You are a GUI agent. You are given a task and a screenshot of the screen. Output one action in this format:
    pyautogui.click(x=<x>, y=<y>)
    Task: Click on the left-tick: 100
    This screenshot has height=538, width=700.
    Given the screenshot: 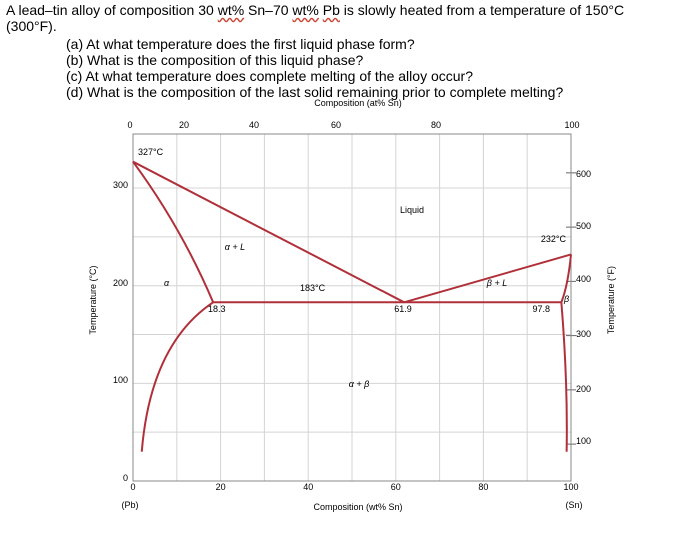 What is the action you would take?
    pyautogui.click(x=120, y=380)
    